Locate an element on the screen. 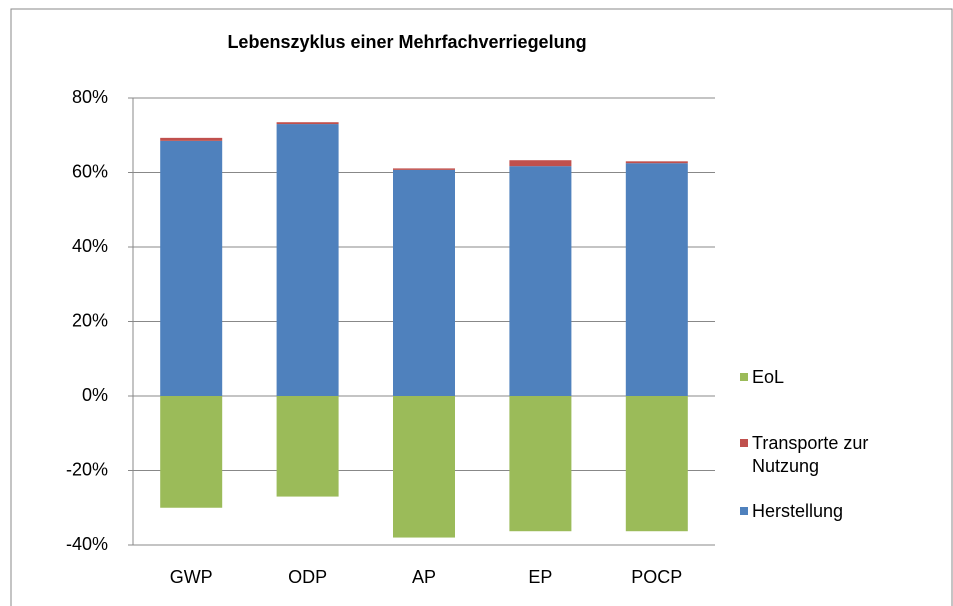 The image size is (953, 606). y-tick-label: -20% is located at coordinates (87, 469).